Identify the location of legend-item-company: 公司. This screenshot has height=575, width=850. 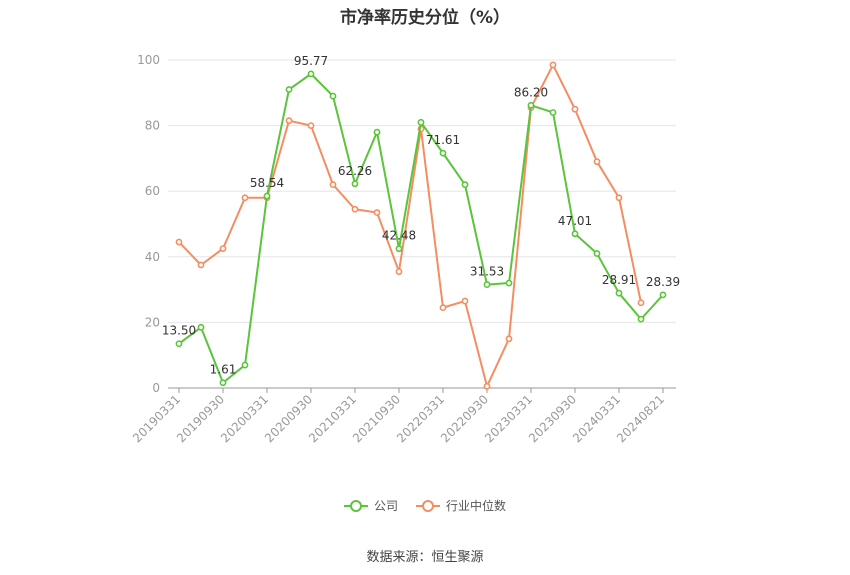
(370, 505).